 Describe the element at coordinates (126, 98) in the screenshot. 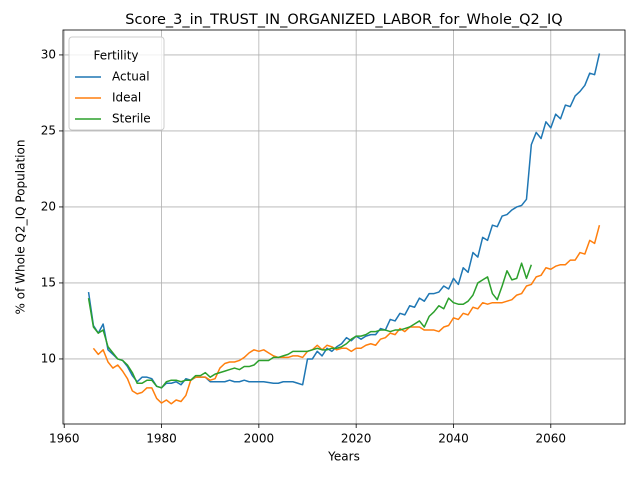

I see `legend-label: Ideal` at that location.